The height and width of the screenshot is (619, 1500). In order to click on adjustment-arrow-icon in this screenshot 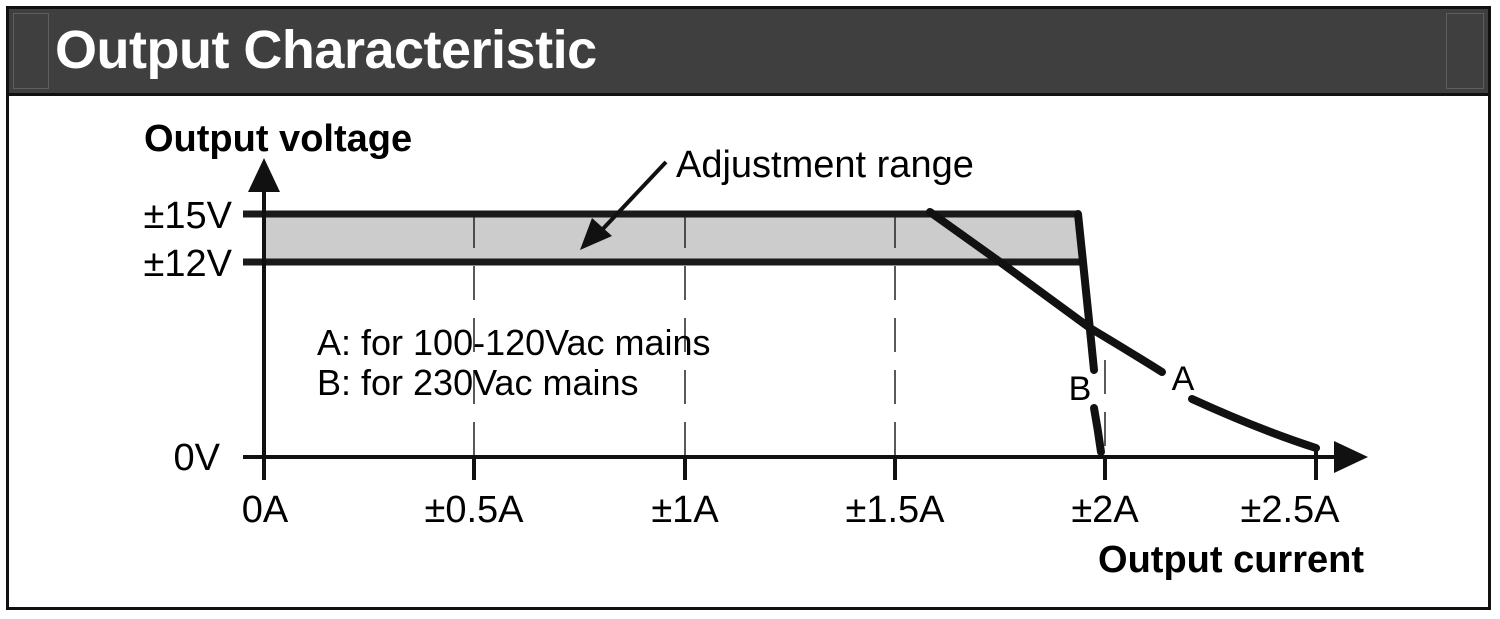, I will do `click(596, 234)`.